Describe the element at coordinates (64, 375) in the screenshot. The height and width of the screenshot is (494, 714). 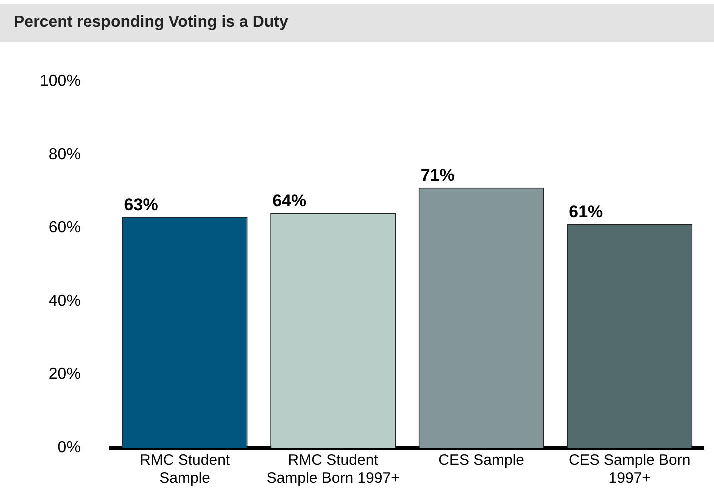
I see `y-tick-label: 20%` at that location.